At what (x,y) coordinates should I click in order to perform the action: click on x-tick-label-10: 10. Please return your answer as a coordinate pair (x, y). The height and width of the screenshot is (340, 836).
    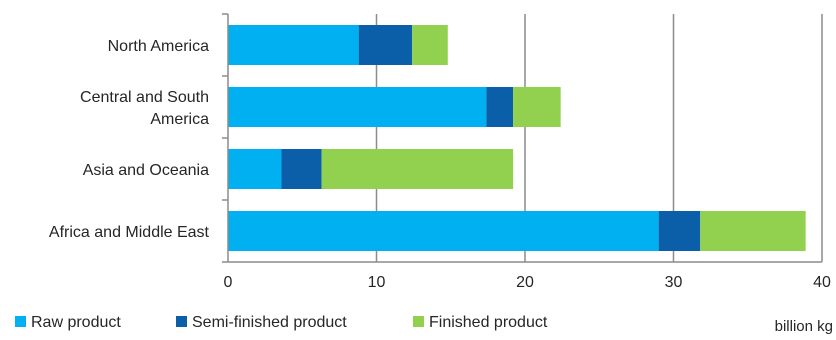
    Looking at the image, I should click on (377, 282).